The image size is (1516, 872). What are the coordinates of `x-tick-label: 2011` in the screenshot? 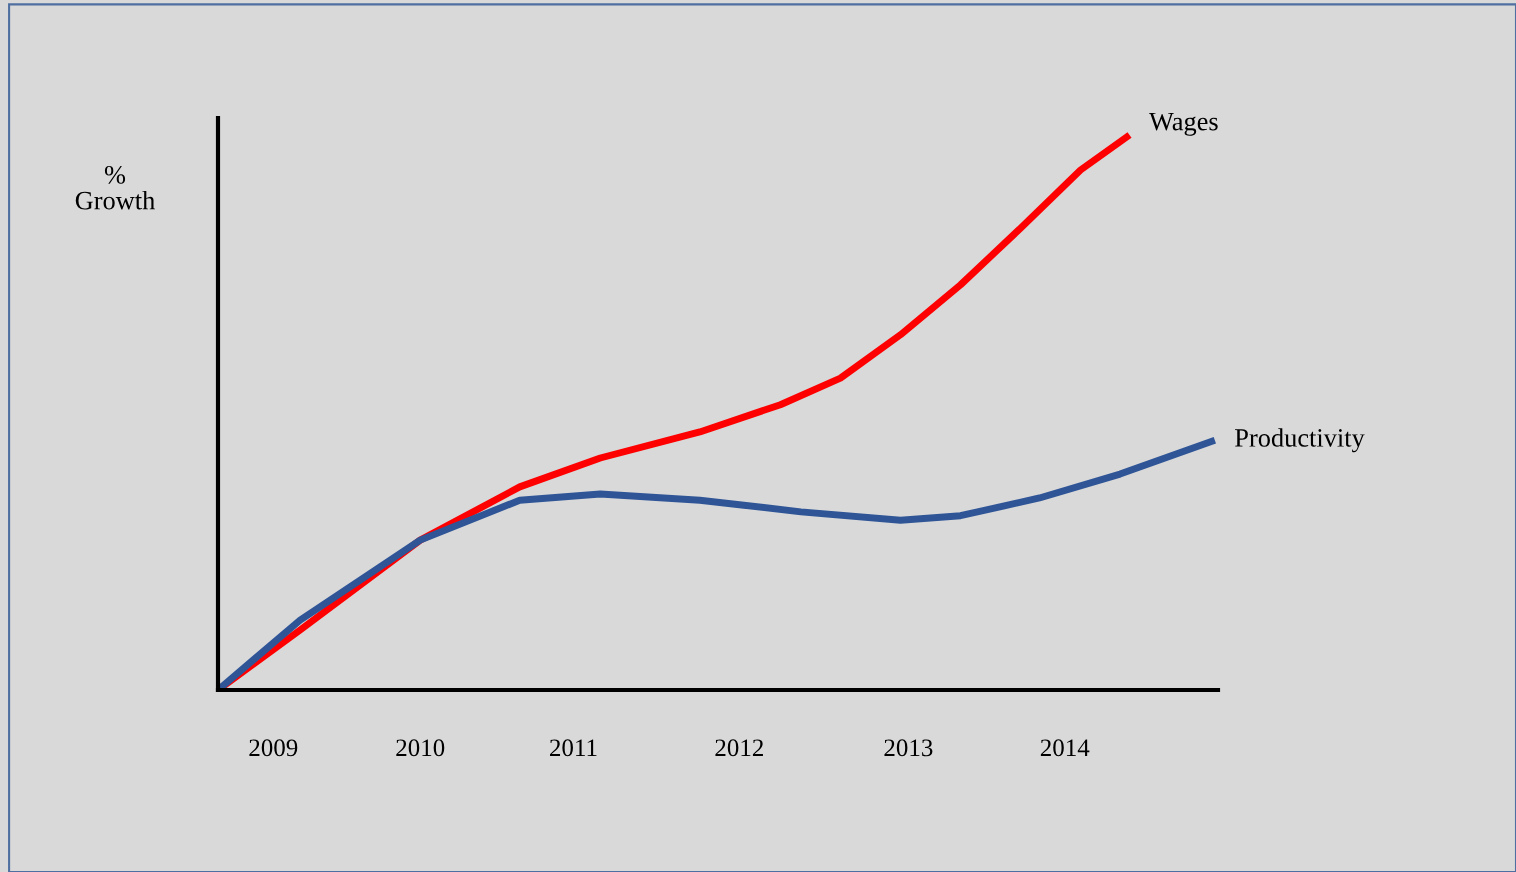 It's located at (573, 748).